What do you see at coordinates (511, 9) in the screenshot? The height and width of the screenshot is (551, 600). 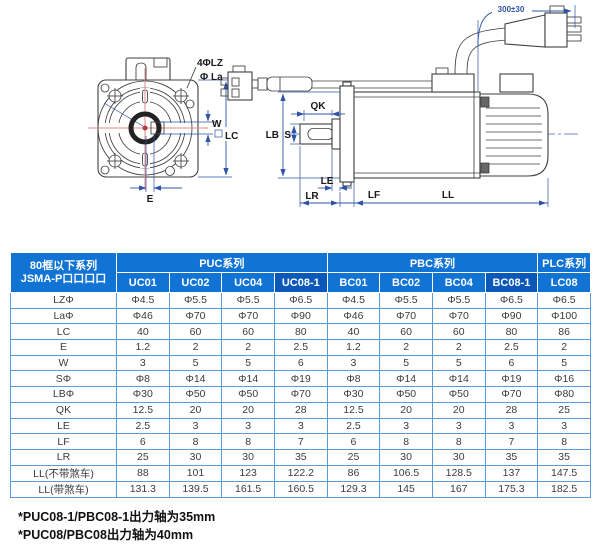 I see `dim-label-cable: 300±30` at bounding box center [511, 9].